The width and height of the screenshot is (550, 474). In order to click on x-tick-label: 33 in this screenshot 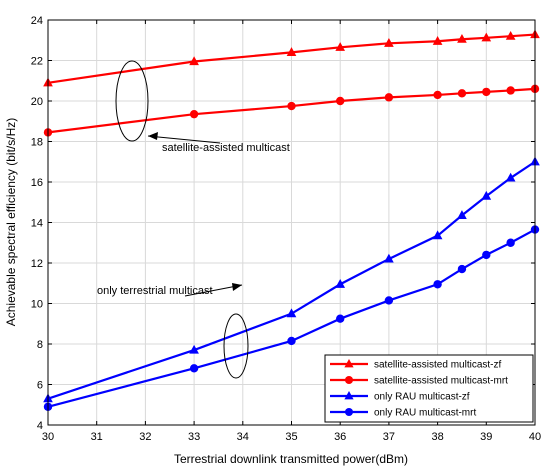, I will do `click(194, 437)`.